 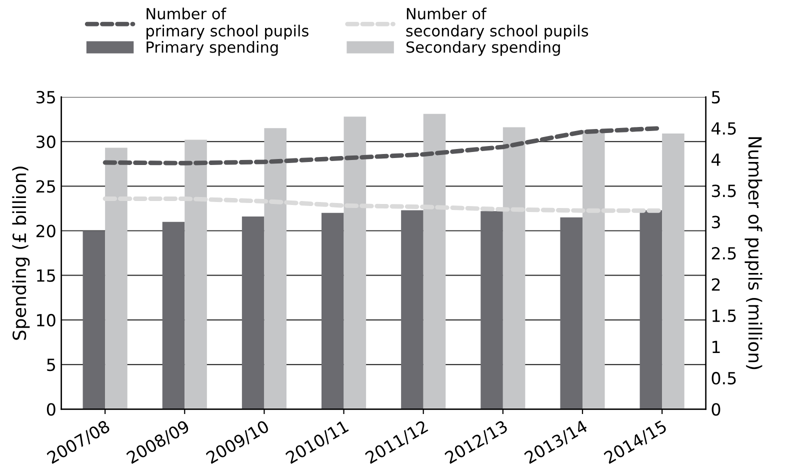 I want to click on y2-tick-label: 0, so click(x=716, y=409).